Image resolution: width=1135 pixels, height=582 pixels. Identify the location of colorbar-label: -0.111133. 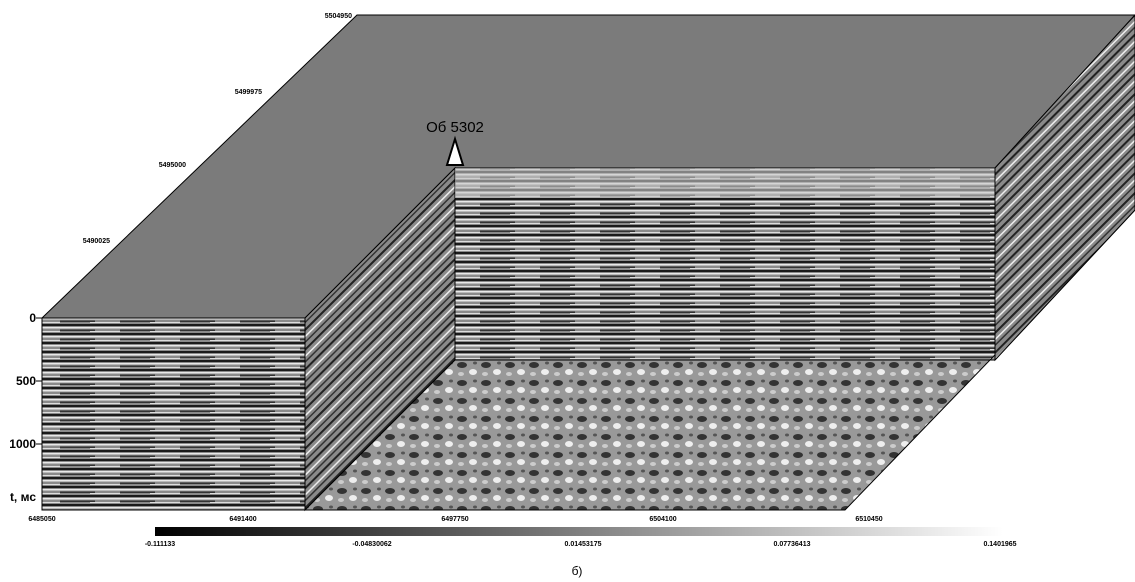
(160, 544).